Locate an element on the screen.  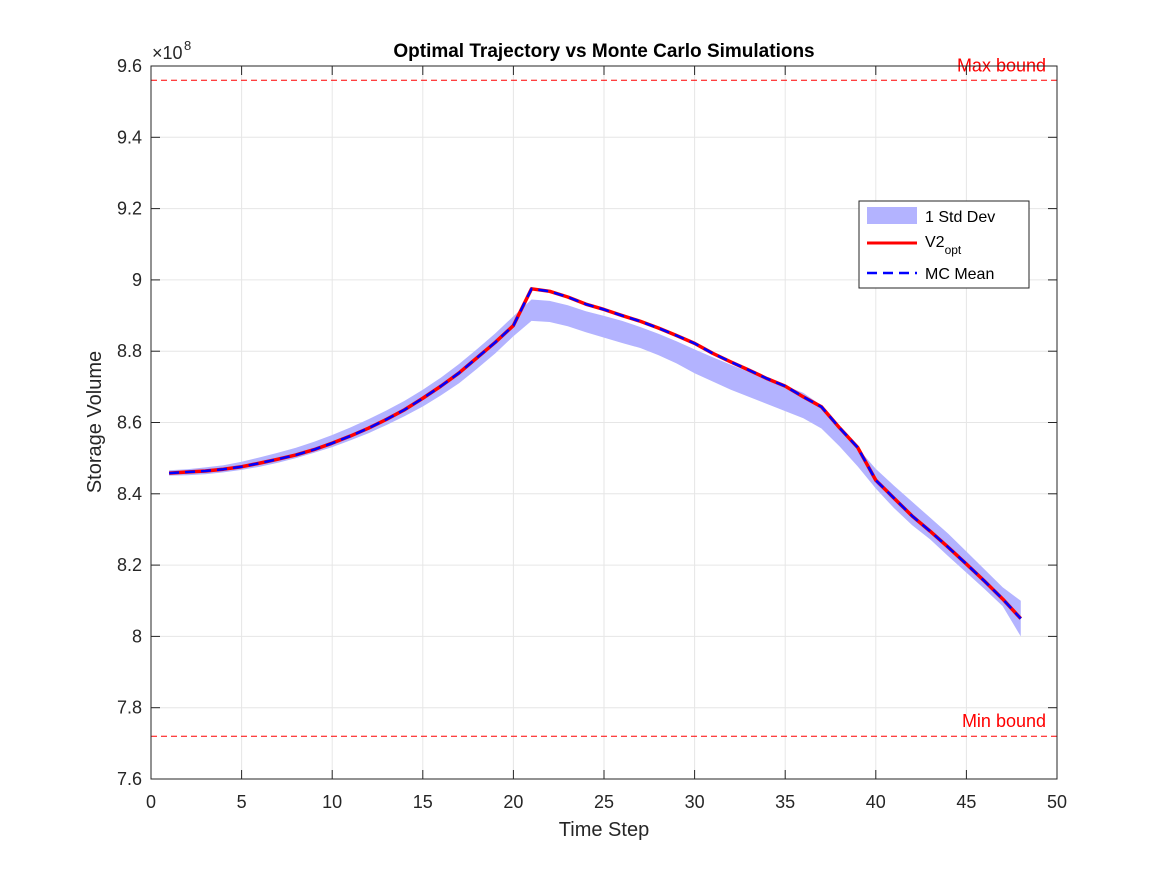
x-tick-label: 25 is located at coordinates (604, 802).